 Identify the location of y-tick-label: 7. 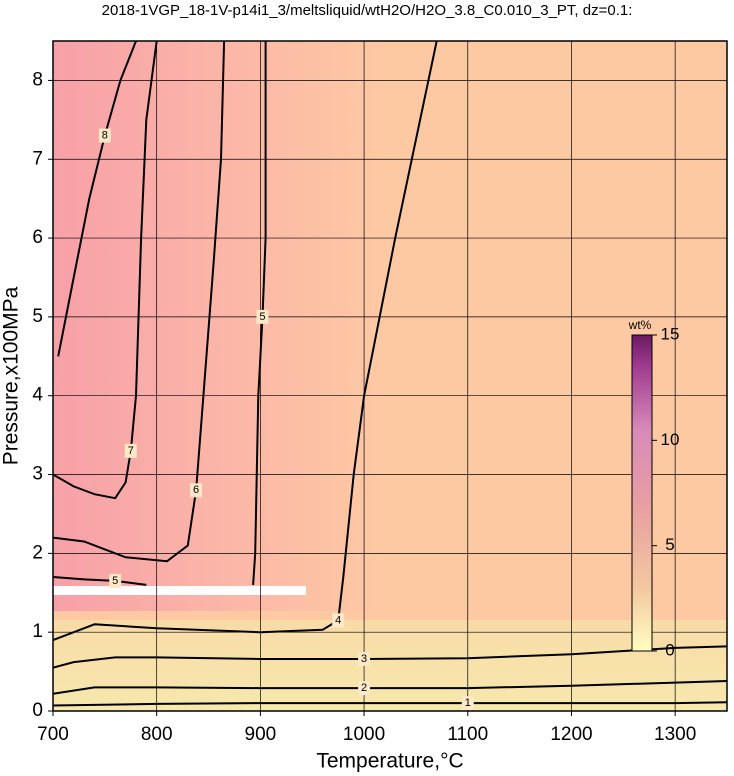
(37, 158).